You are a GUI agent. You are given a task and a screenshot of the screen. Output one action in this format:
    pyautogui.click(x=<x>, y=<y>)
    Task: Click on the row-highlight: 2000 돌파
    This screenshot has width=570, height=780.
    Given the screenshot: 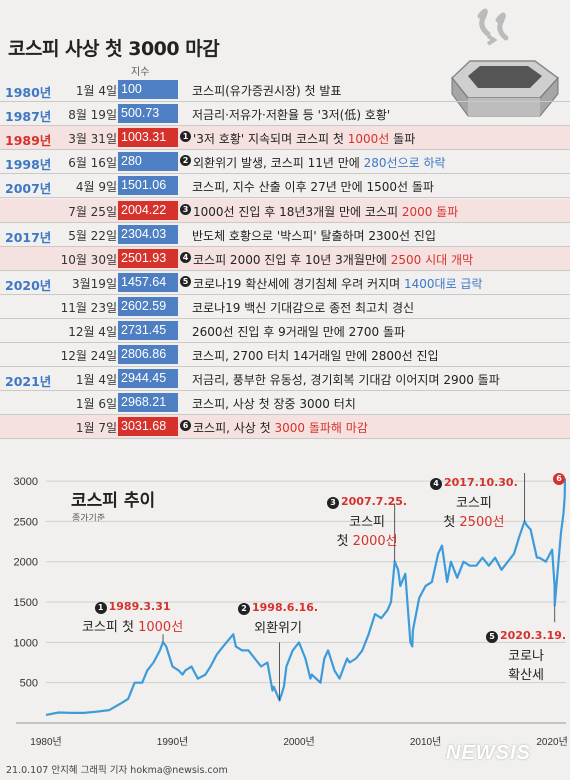 What is the action you would take?
    pyautogui.click(x=430, y=211)
    